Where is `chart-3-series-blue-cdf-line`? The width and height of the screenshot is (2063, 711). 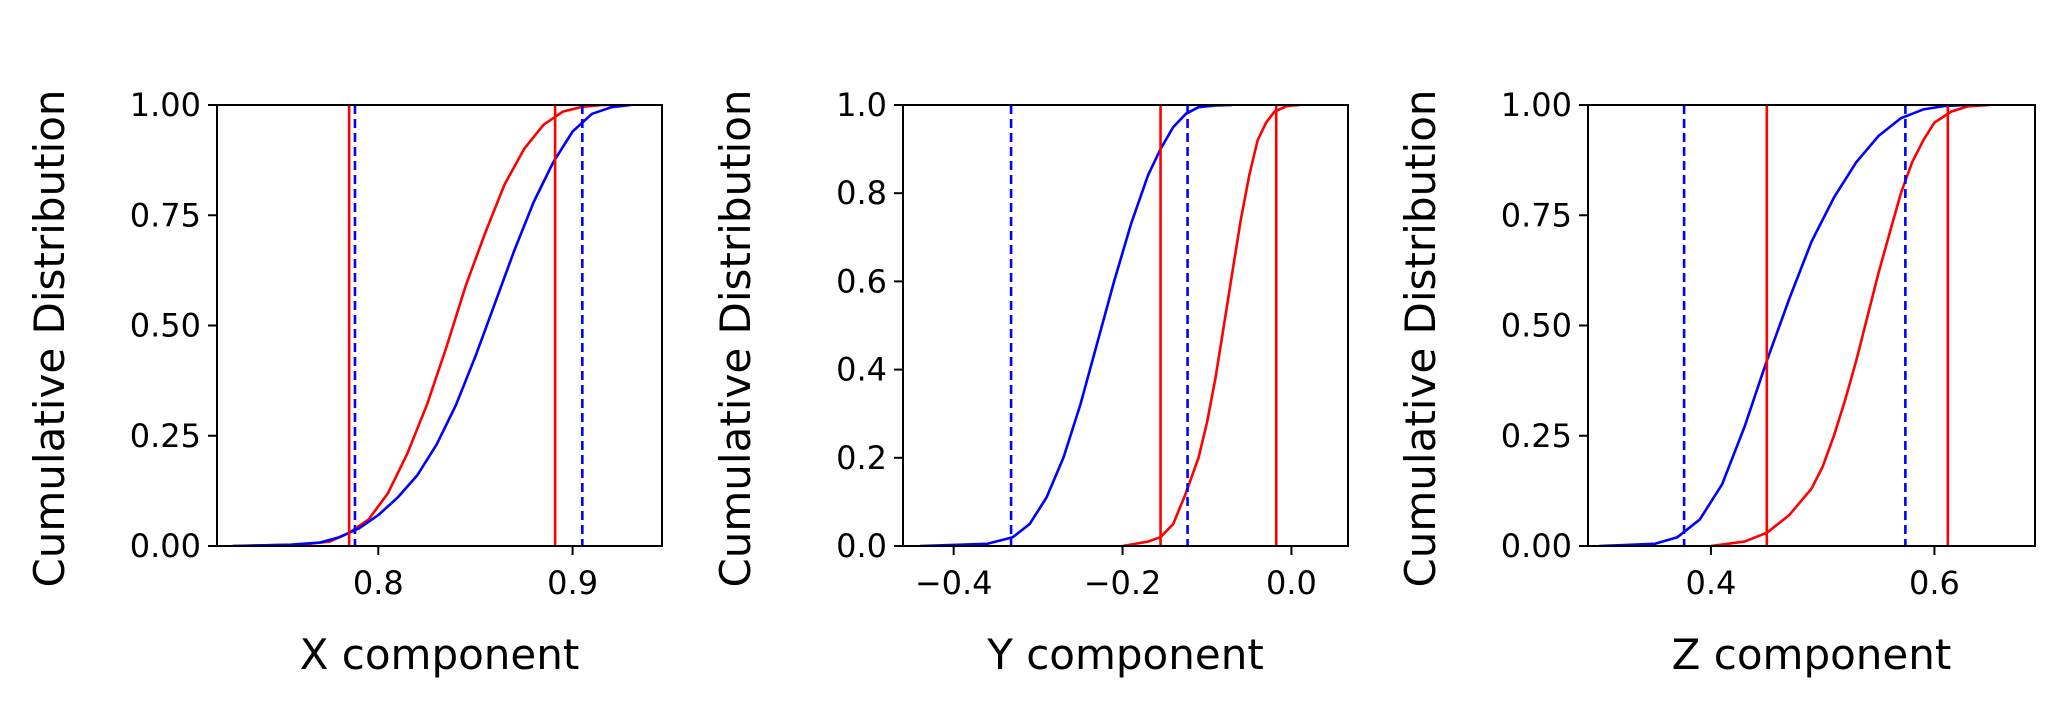
chart-3-series-blue-cdf-line is located at coordinates (1784, 325).